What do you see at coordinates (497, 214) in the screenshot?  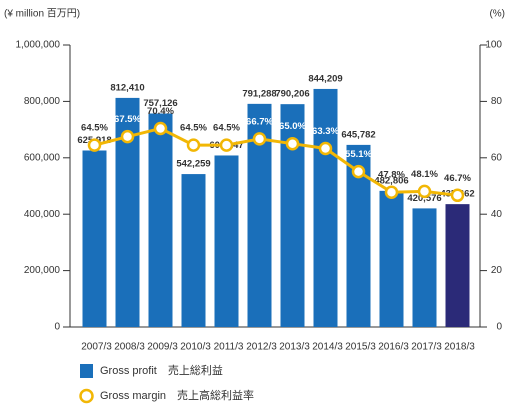 I see `y2-tick-label: 40` at bounding box center [497, 214].